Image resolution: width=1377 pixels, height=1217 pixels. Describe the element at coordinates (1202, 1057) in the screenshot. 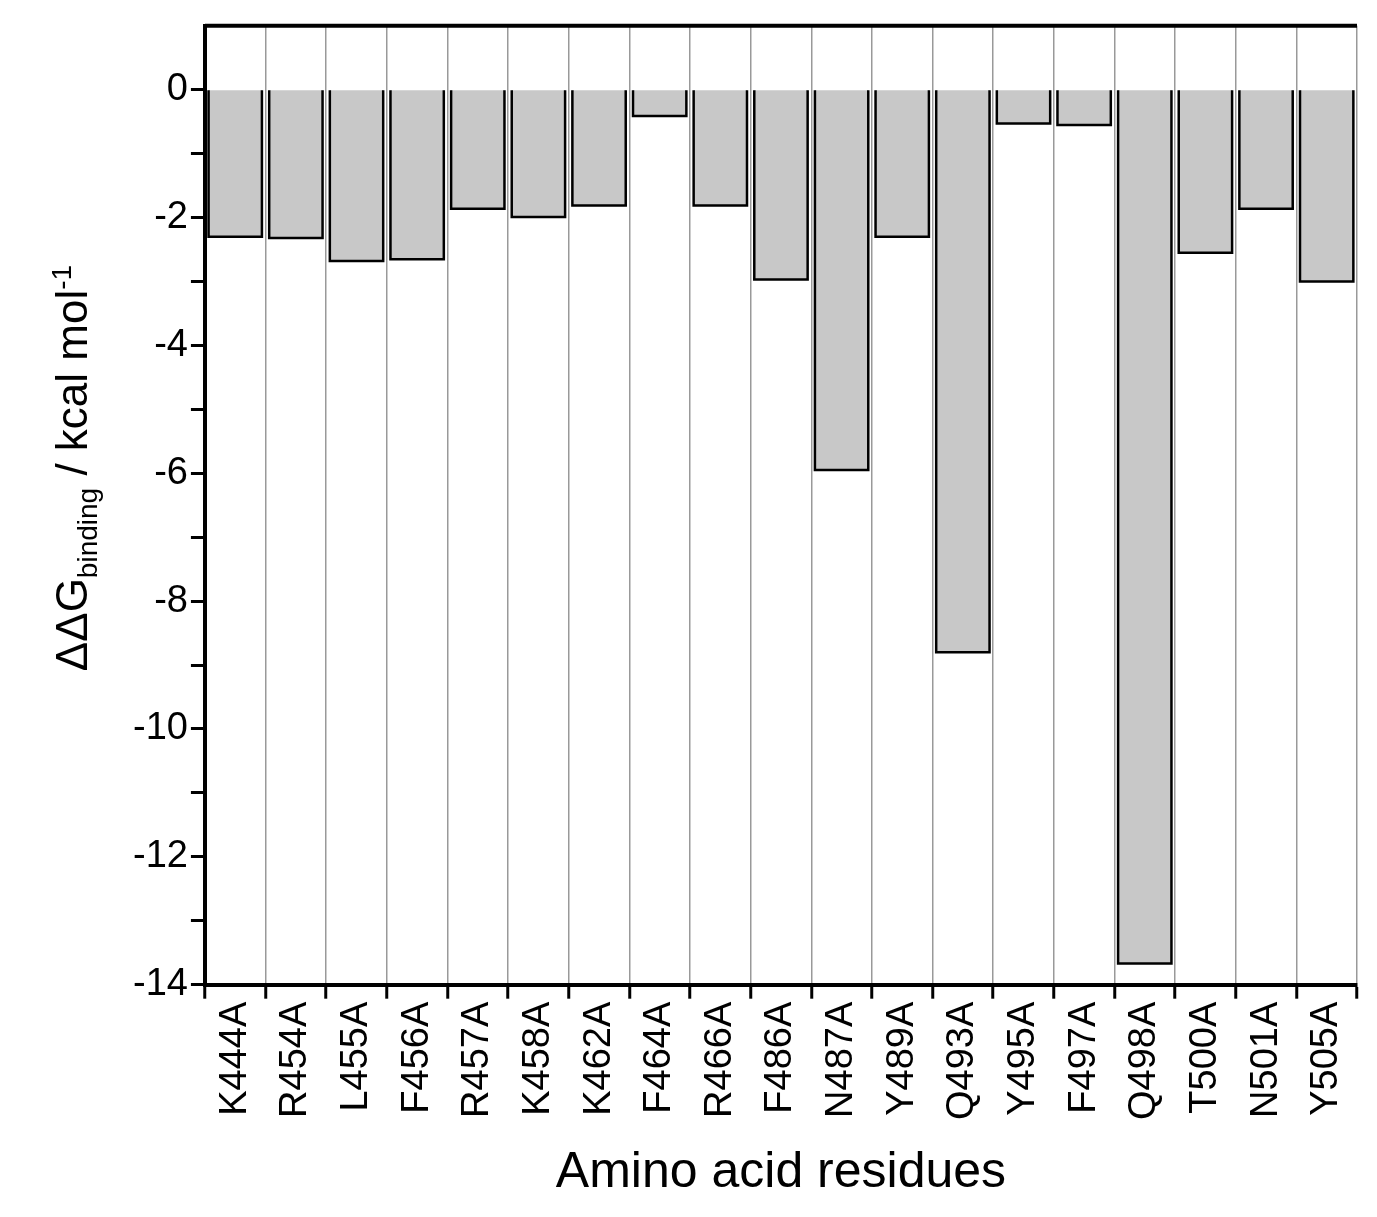

I see `x-tick-label: T500A` at that location.